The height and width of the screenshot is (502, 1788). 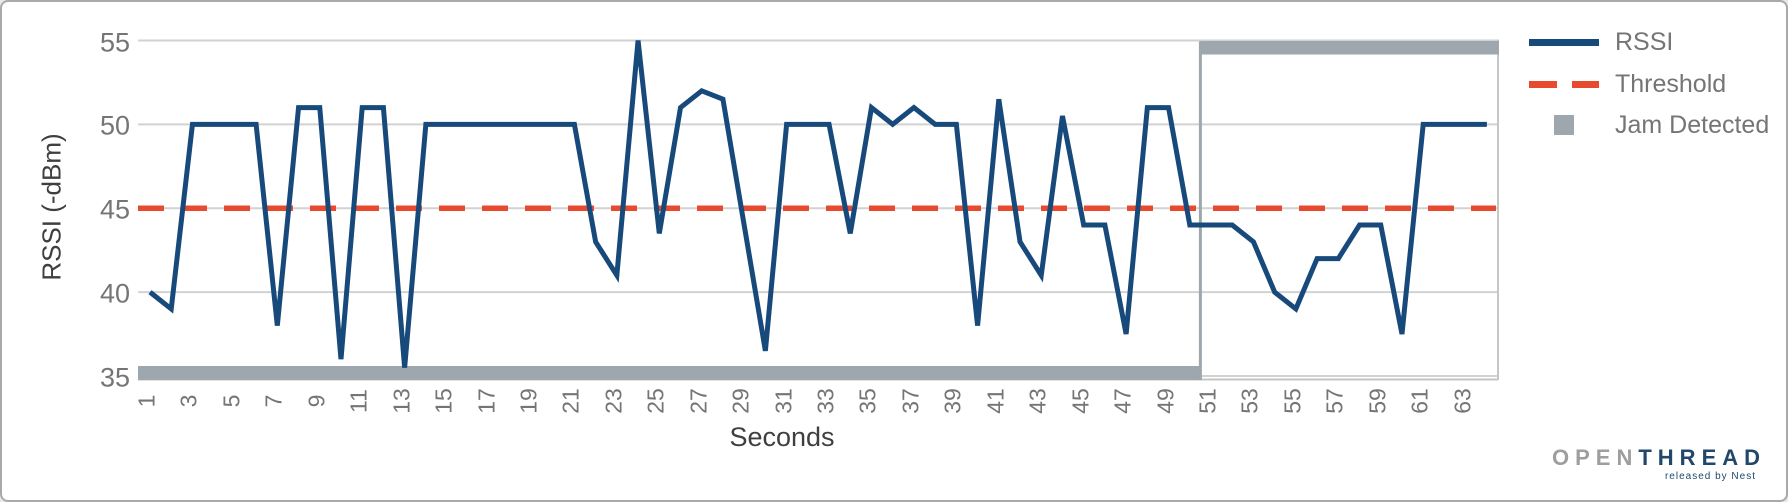 I want to click on x-tick-label: 29, so click(x=740, y=401).